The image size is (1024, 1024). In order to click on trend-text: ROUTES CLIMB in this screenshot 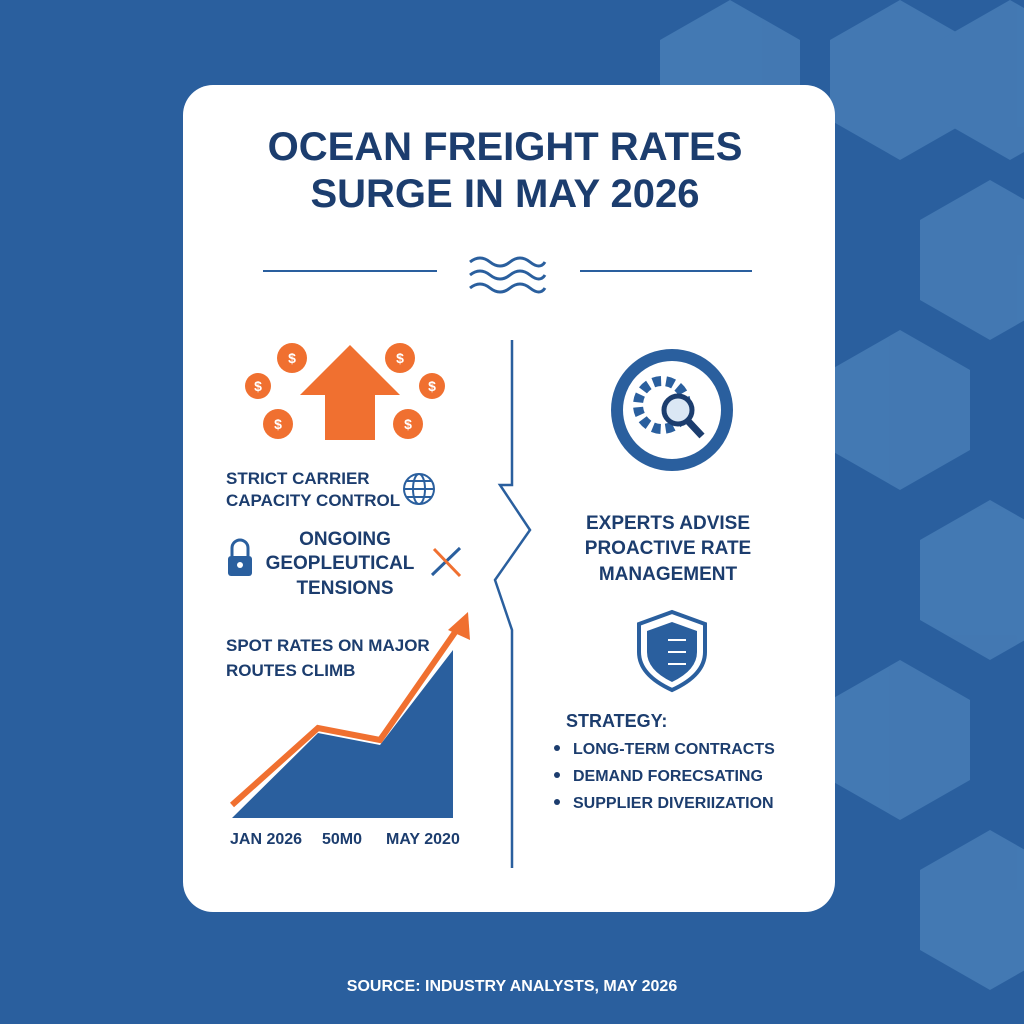, I will do `click(290, 670)`.